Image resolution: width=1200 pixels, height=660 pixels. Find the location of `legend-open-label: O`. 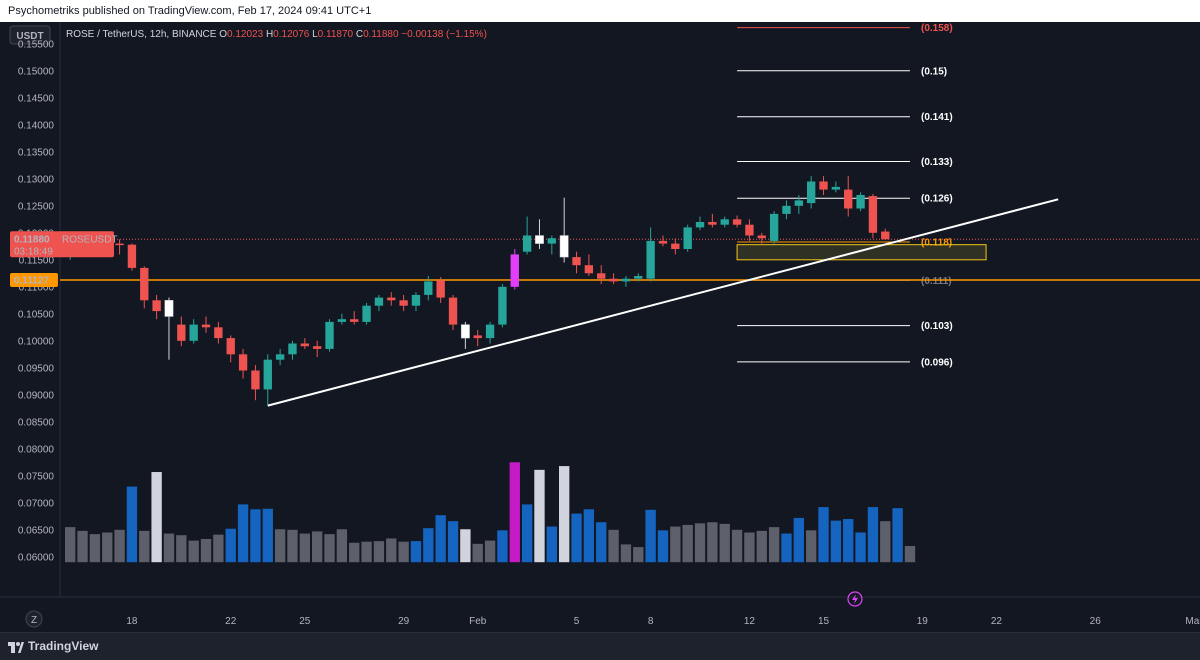

legend-open-label: O is located at coordinates (223, 34).